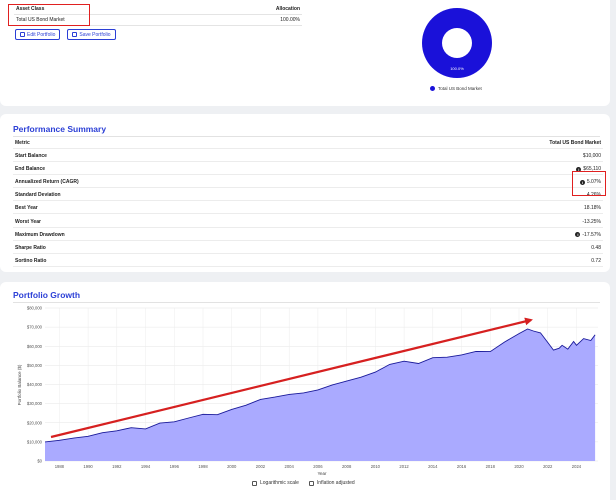 This screenshot has width=616, height=500. I want to click on metric-value: 5.07%, so click(593, 182).